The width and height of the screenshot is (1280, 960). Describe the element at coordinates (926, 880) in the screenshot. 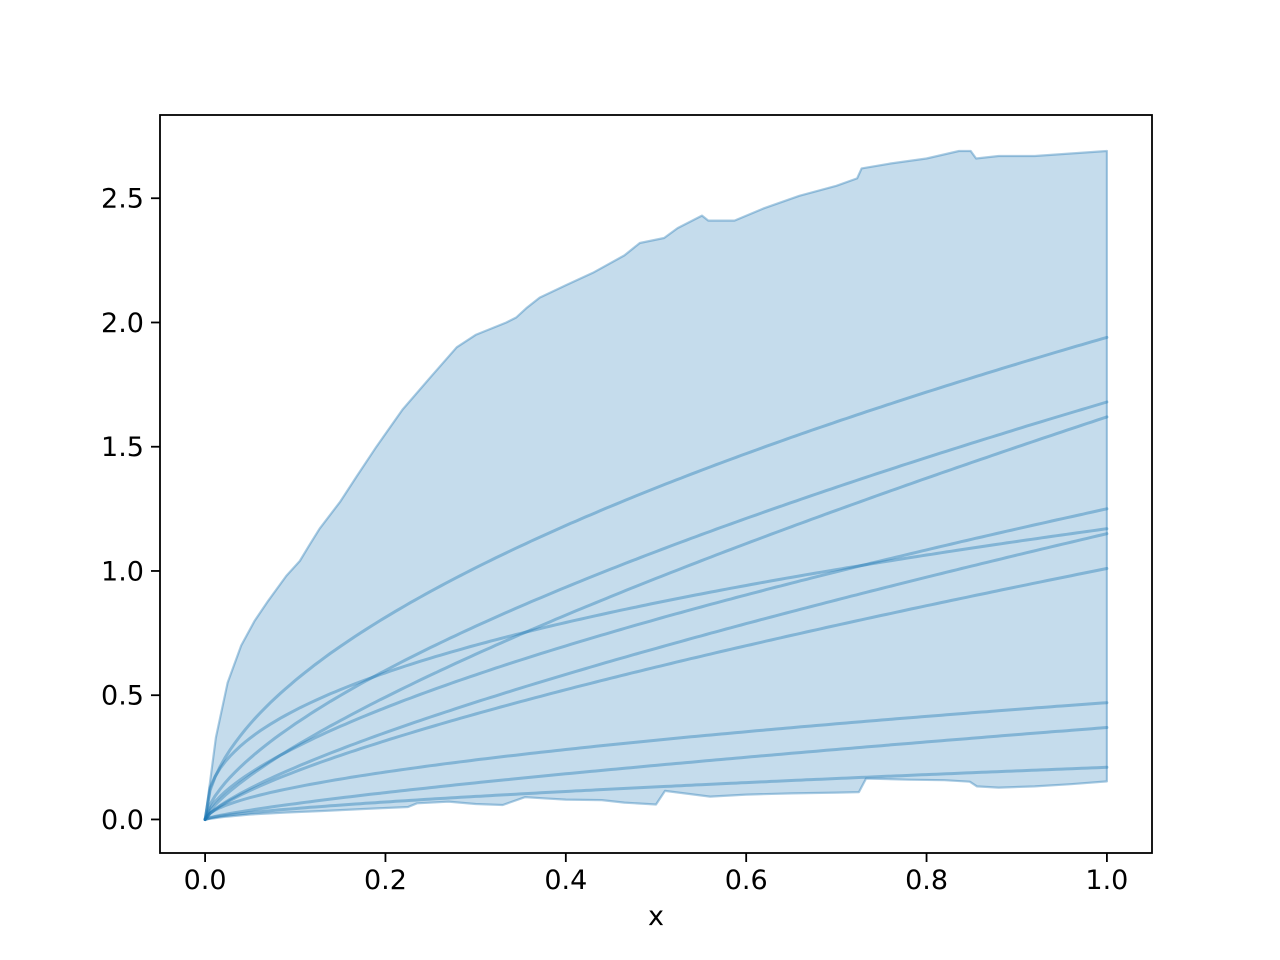

I see `x-tick-label: 0.8` at that location.